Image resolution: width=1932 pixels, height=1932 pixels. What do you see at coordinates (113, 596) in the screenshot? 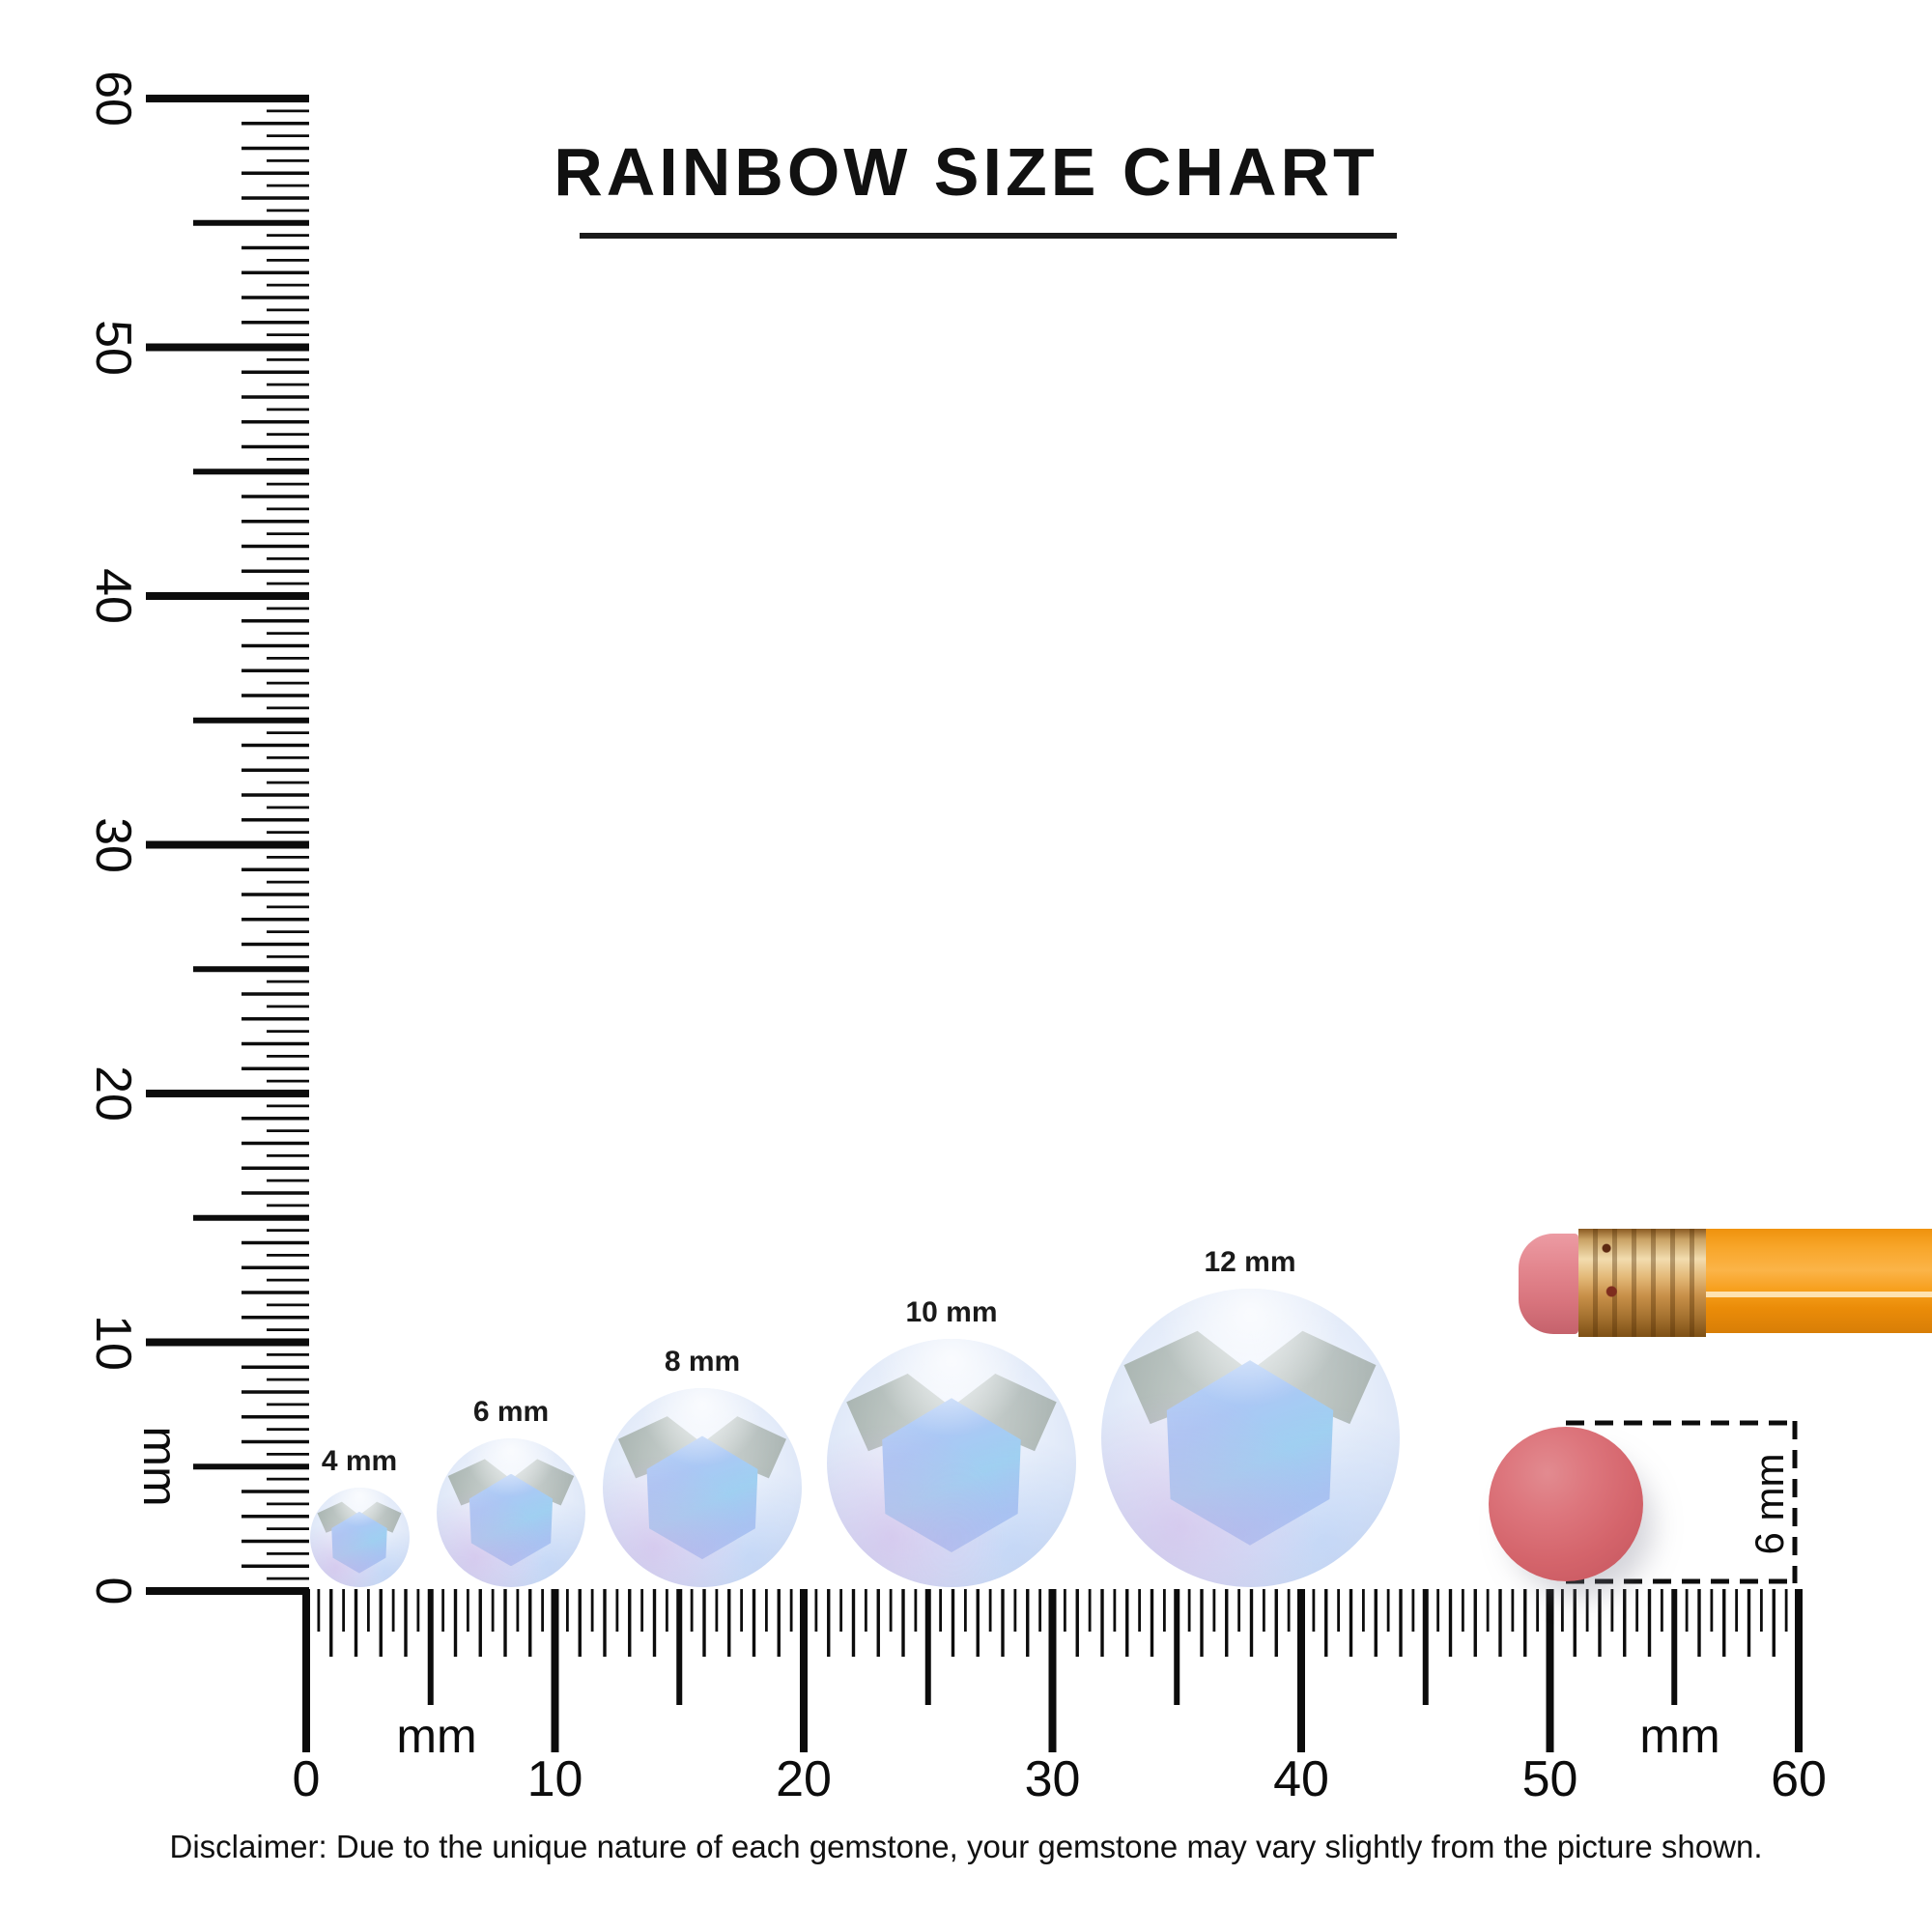
I see `v-ruler-label-40: 40` at bounding box center [113, 596].